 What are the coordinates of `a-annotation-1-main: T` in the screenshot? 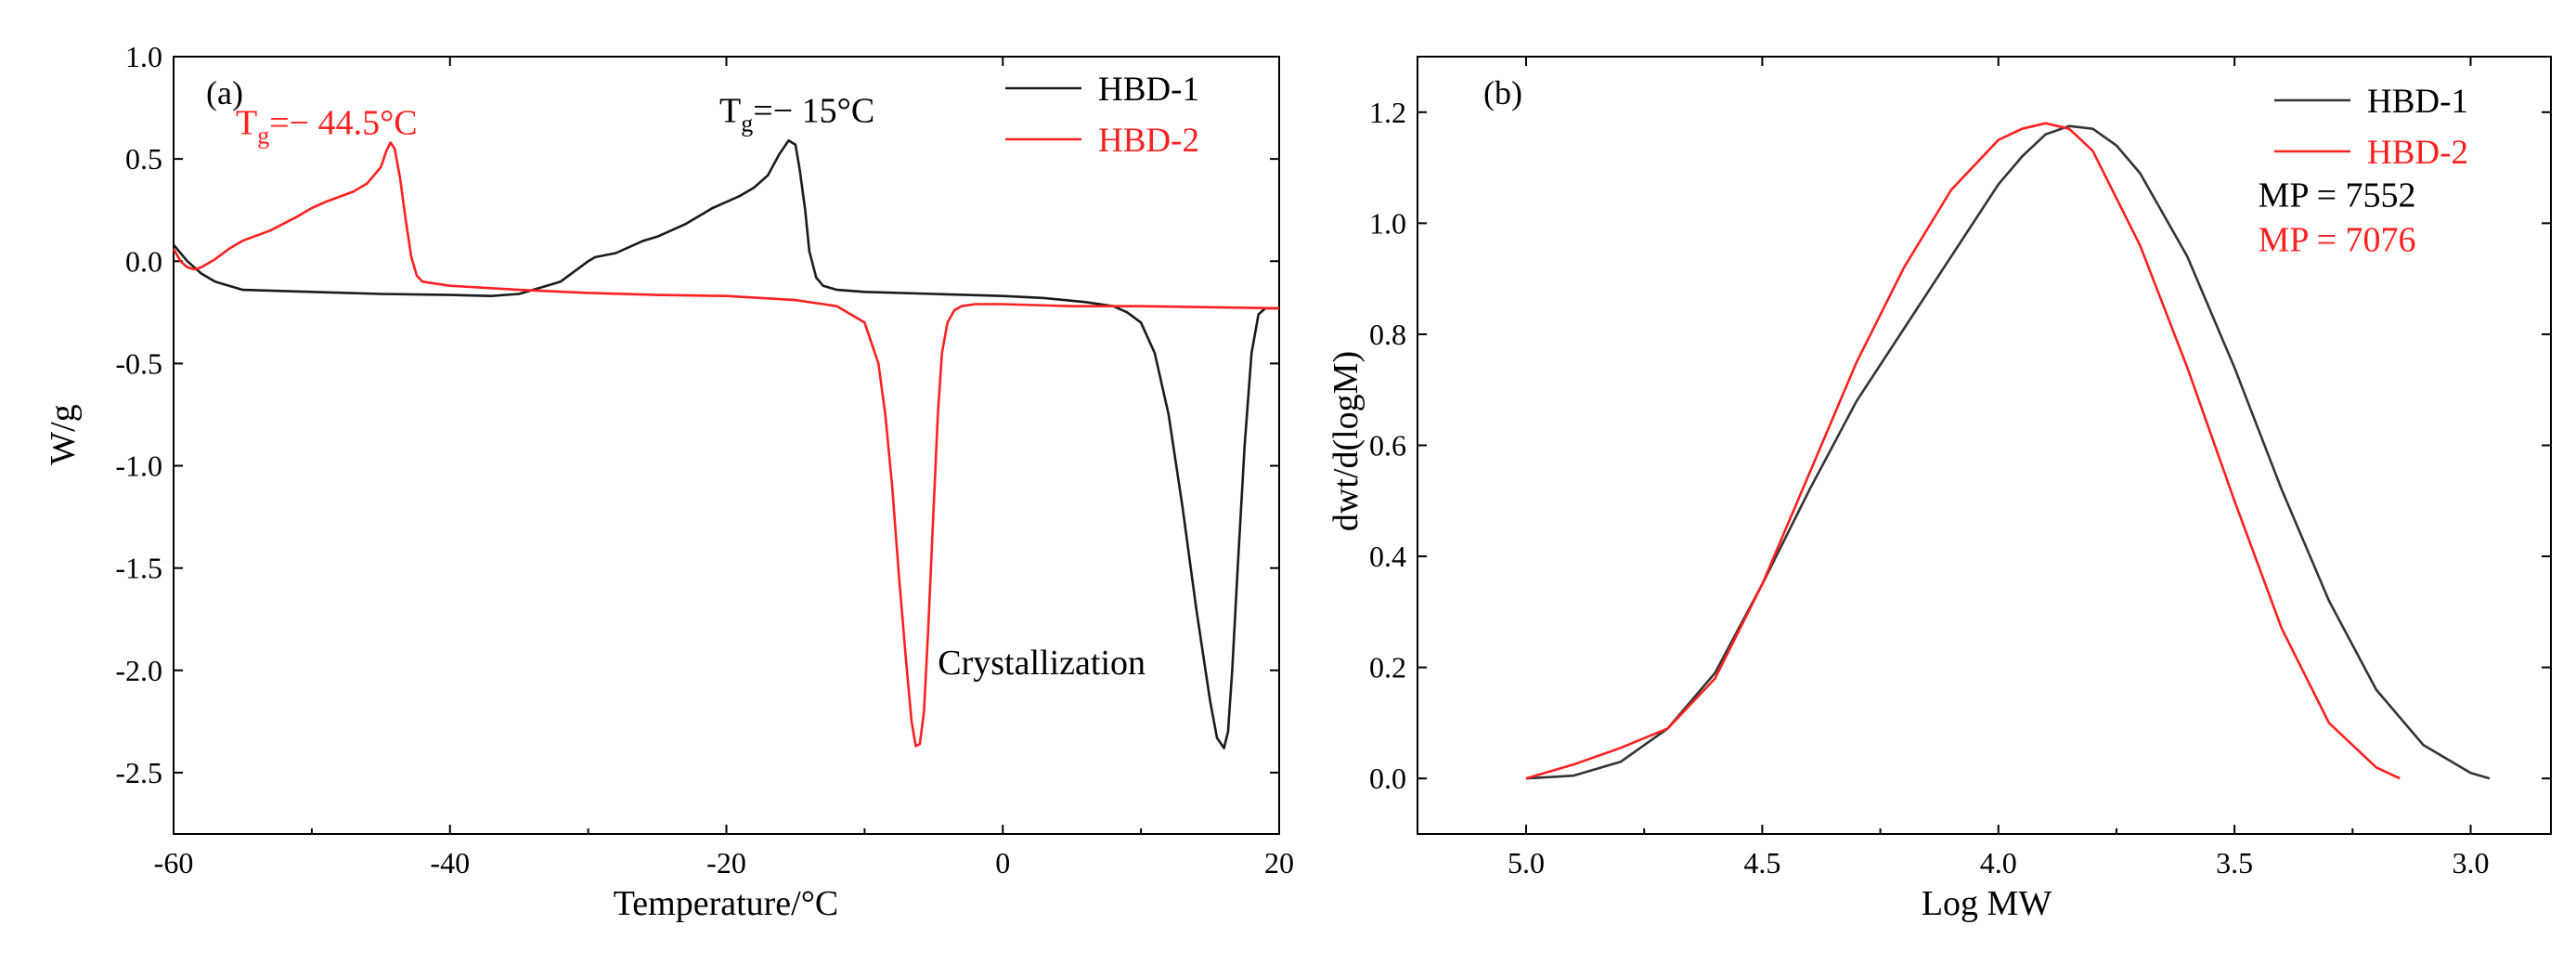 It's located at (730, 110).